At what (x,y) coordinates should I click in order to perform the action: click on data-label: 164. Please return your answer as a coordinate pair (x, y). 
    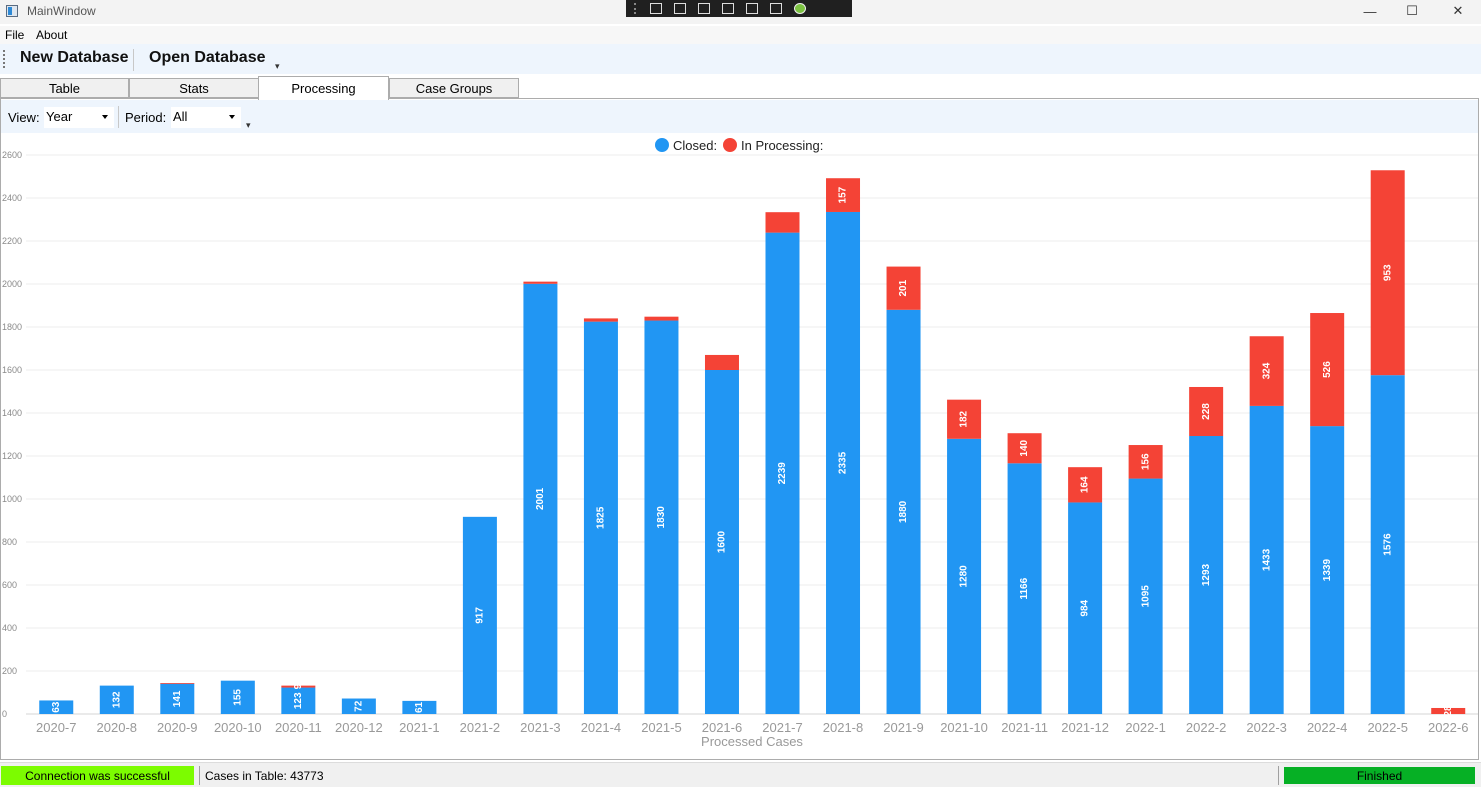
    Looking at the image, I should click on (1085, 484).